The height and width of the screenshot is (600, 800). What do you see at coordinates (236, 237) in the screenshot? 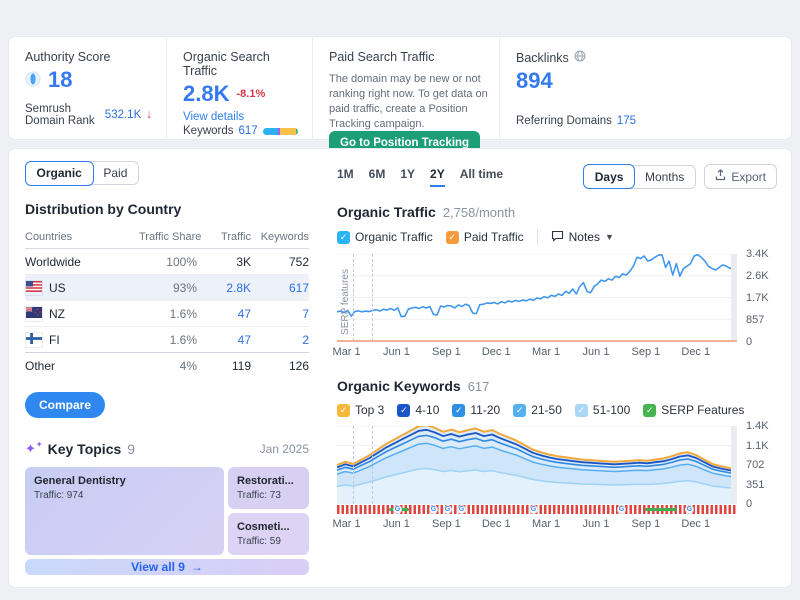
I see `header-traffic: Traffic` at bounding box center [236, 237].